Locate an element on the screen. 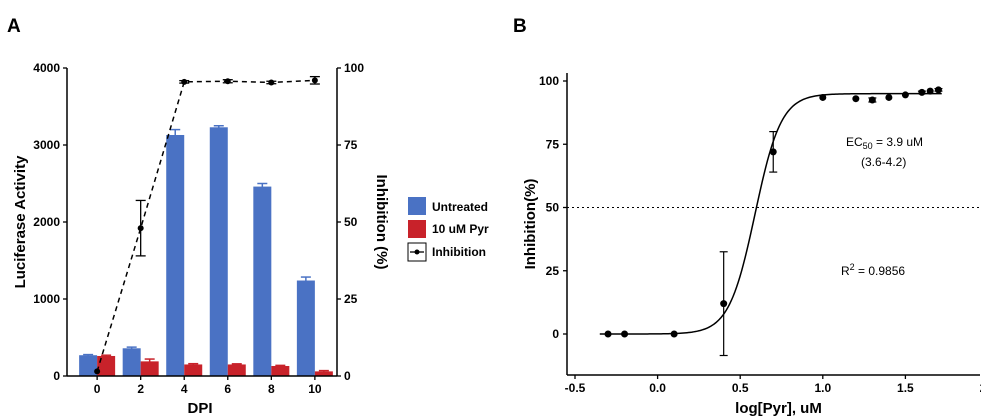 Image resolution: width=981 pixels, height=418 pixels. r2-prefix: R is located at coordinates (845, 271).